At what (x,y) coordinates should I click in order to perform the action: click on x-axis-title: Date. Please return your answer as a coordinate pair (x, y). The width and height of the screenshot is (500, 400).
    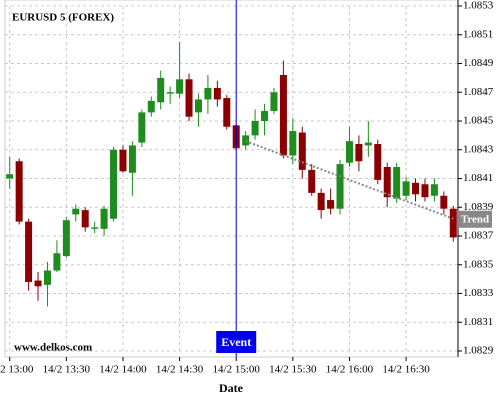
    Looking at the image, I should click on (231, 388).